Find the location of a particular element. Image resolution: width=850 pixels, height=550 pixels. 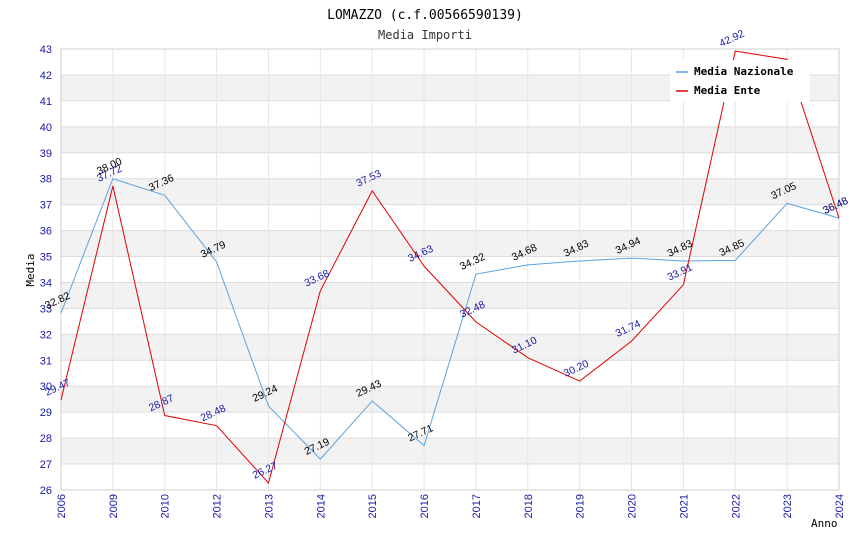

x-tick-label: 2006 is located at coordinates (62, 506).